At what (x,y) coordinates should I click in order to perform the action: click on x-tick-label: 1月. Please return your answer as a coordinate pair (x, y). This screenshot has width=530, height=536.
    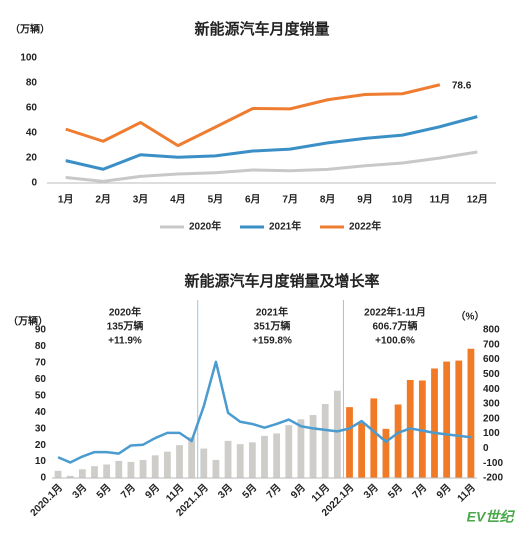
    Looking at the image, I should click on (66, 200).